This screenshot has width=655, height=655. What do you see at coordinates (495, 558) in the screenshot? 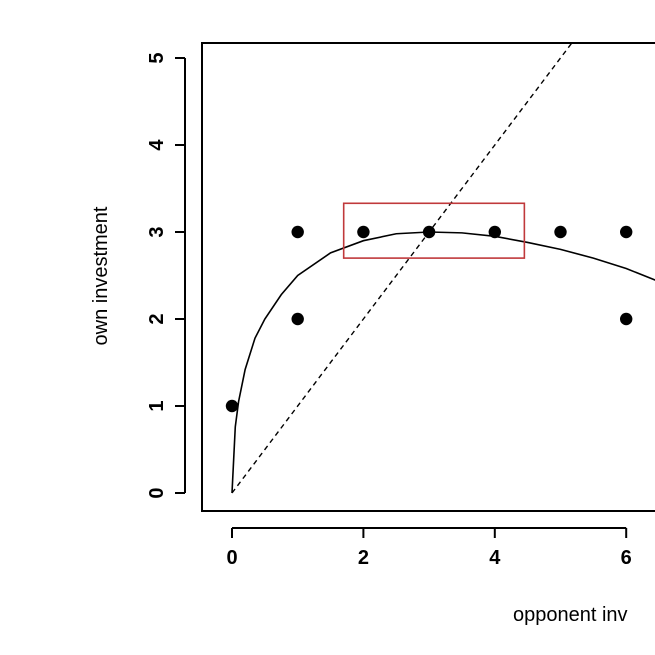
I see `x-tick-label: 4` at bounding box center [495, 558].